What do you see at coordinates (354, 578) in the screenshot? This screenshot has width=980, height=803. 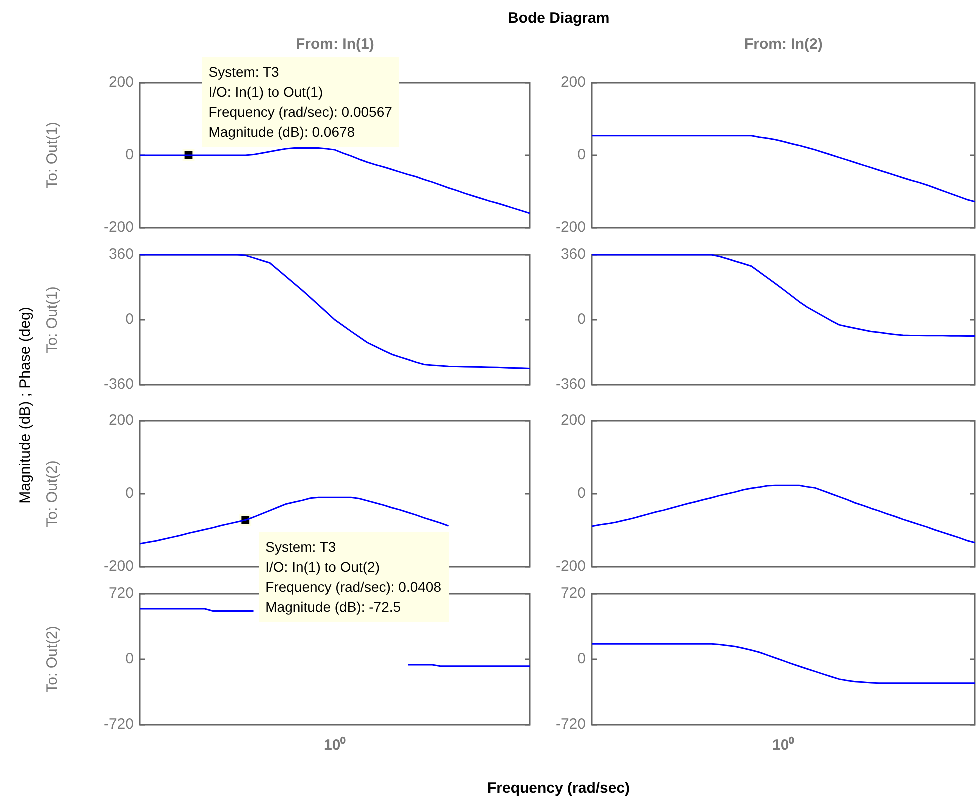 I see `annotation: System: T3 I/O: In(1) to Out(2) Frequency (rad/sec): 0.0408 Magnitude (dB): -72.5` at bounding box center [354, 578].